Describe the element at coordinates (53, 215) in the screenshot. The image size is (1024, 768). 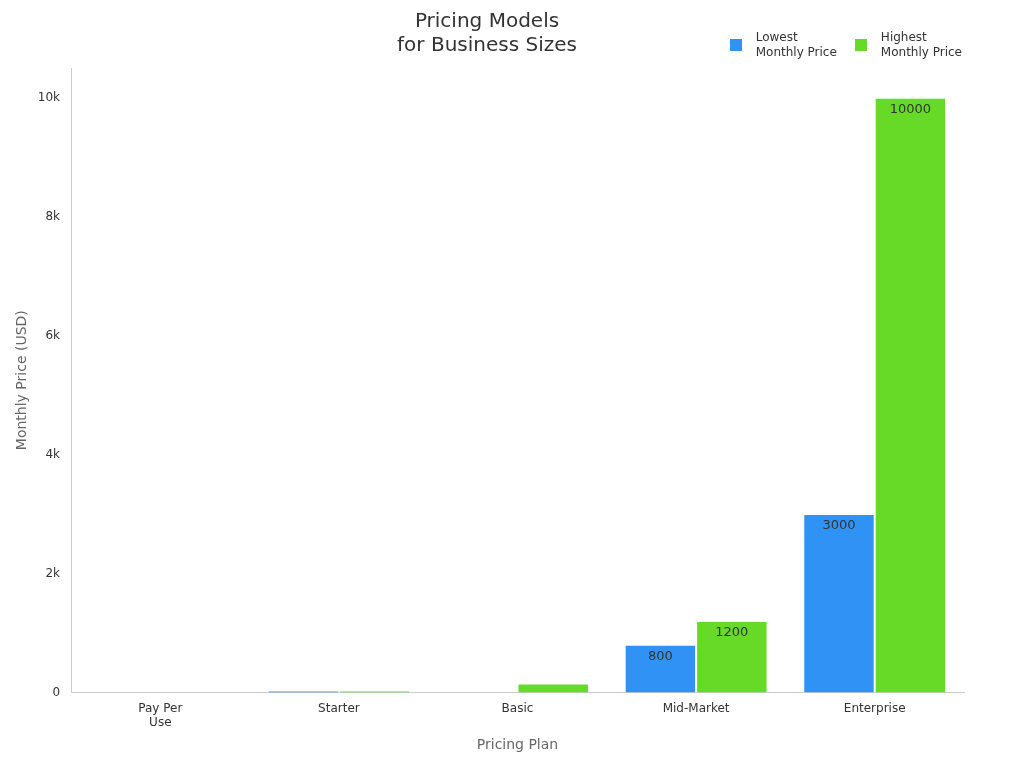
I see `y-tick-label: 8k` at that location.